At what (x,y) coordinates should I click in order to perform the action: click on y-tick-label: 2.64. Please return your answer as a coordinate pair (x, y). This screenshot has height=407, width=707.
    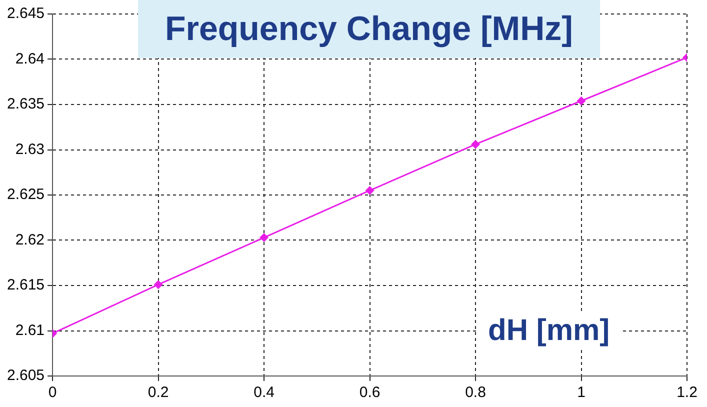
    Looking at the image, I should click on (30, 59).